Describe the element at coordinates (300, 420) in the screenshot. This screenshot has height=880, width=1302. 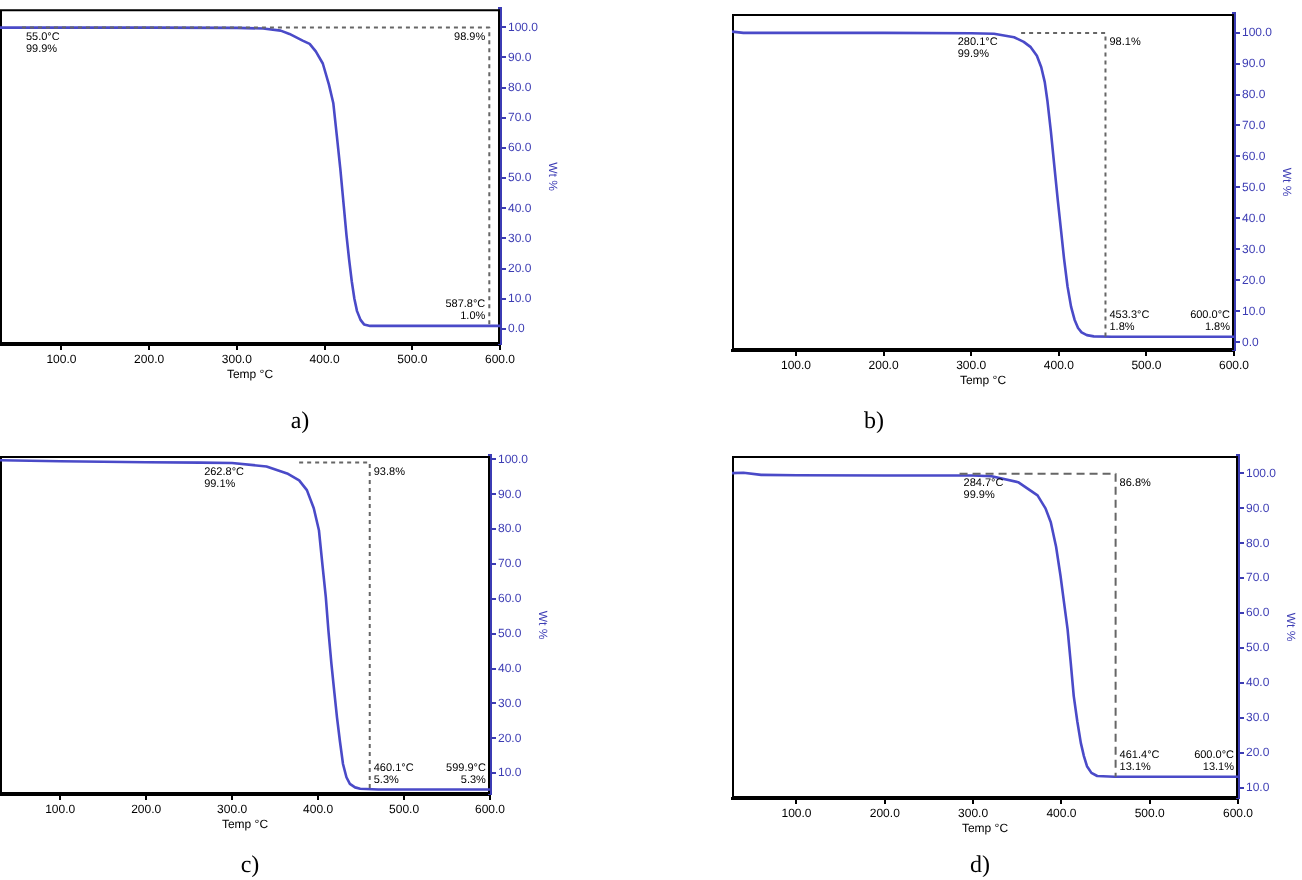
I see `text: a)` at that location.